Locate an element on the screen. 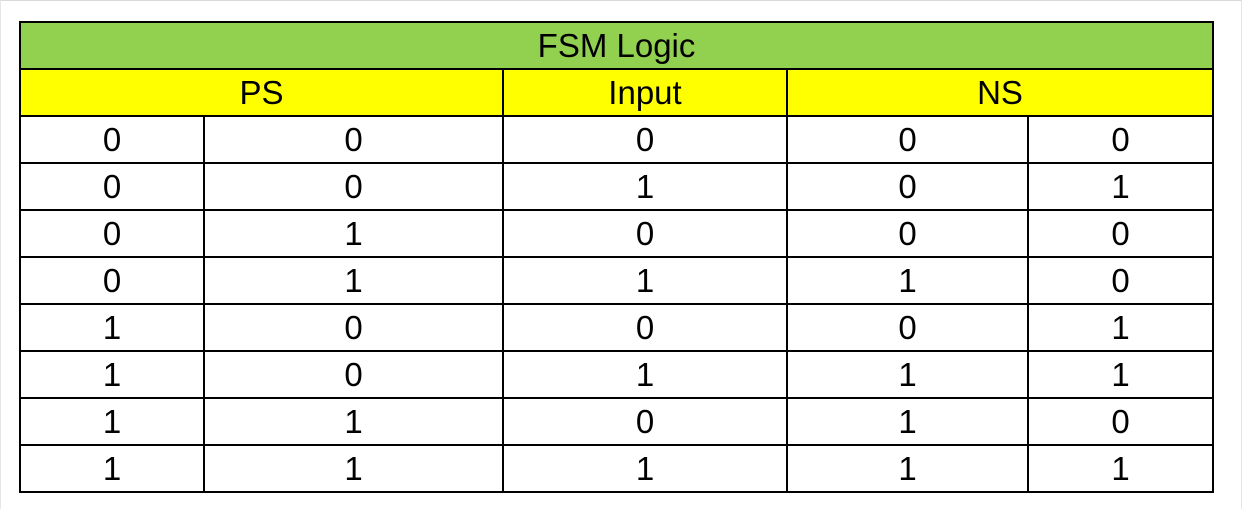 This screenshot has height=509, width=1242. table-row: 0 0 0 0 0 is located at coordinates (617, 139).